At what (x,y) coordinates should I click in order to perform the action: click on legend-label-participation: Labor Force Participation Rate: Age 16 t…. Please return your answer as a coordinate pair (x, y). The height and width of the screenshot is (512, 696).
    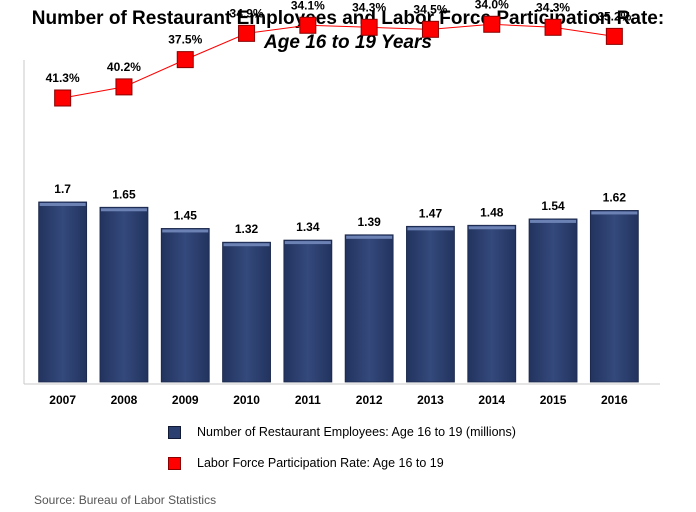
    Looking at the image, I should click on (320, 463).